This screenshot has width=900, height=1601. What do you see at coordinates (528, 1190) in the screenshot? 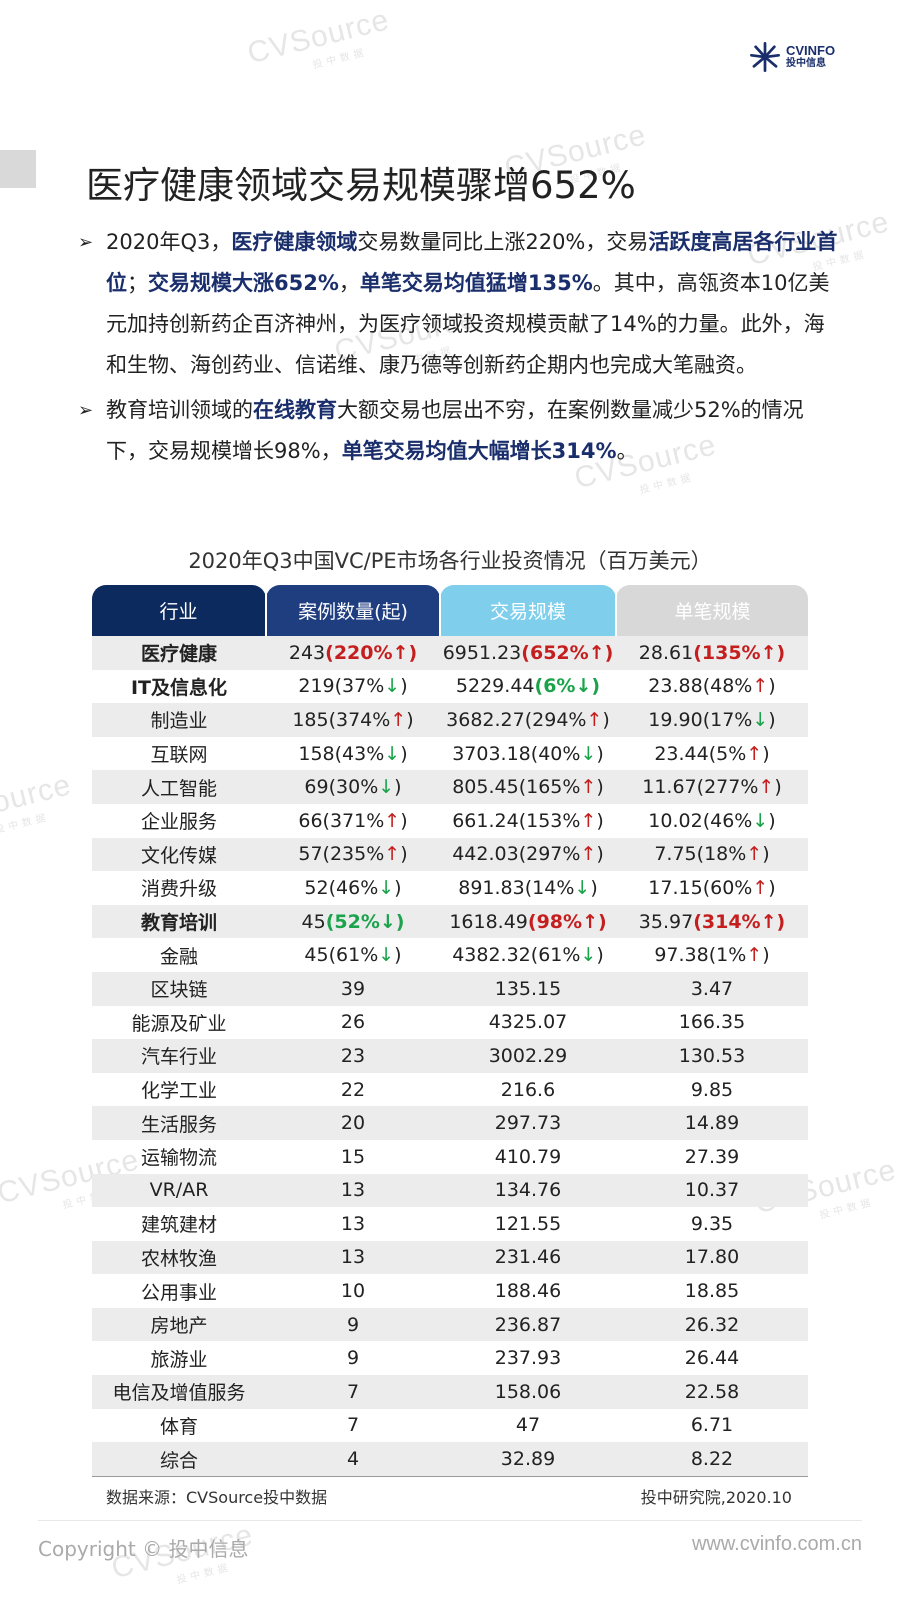
I see `value-cell: 134.76` at bounding box center [528, 1190].